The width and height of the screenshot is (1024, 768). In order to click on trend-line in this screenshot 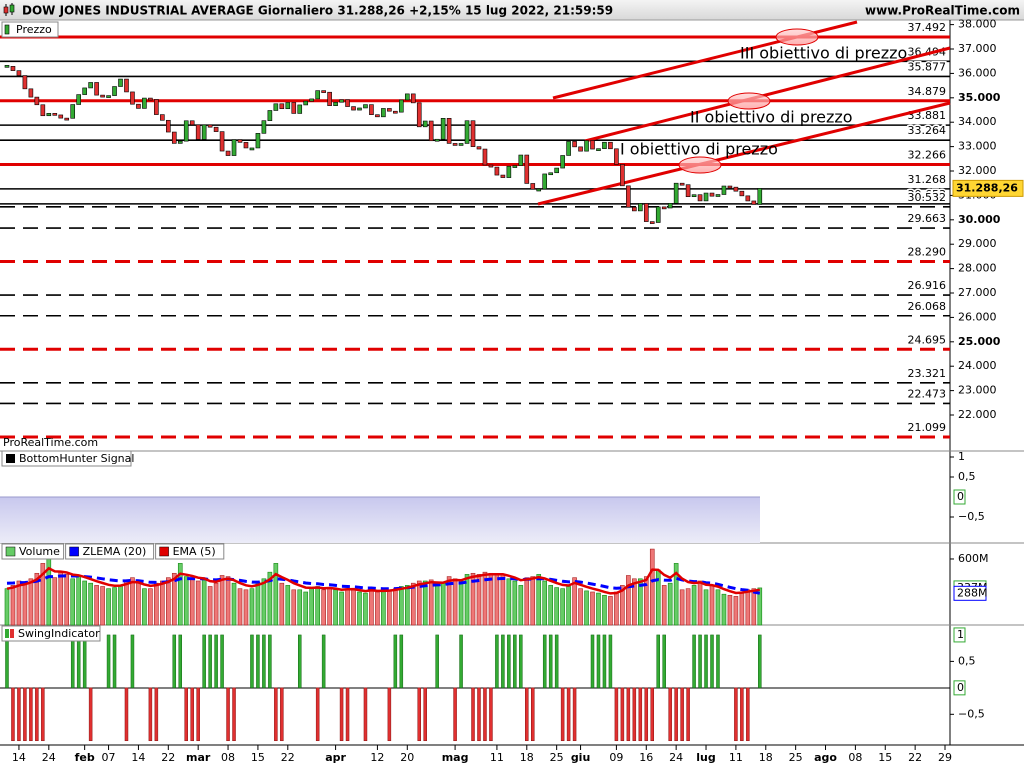, I will do `click(767, 94)`.